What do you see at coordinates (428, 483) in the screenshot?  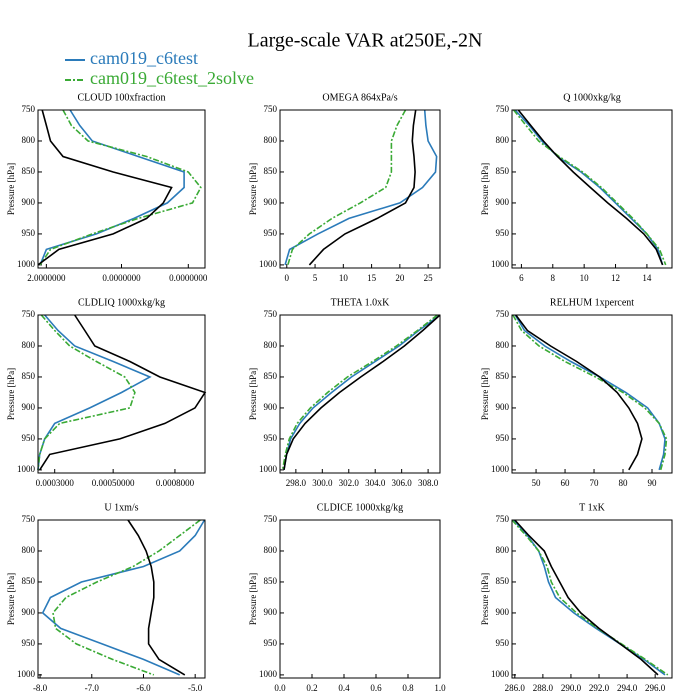 I see `x-tick-label: 308.0` at bounding box center [428, 483].